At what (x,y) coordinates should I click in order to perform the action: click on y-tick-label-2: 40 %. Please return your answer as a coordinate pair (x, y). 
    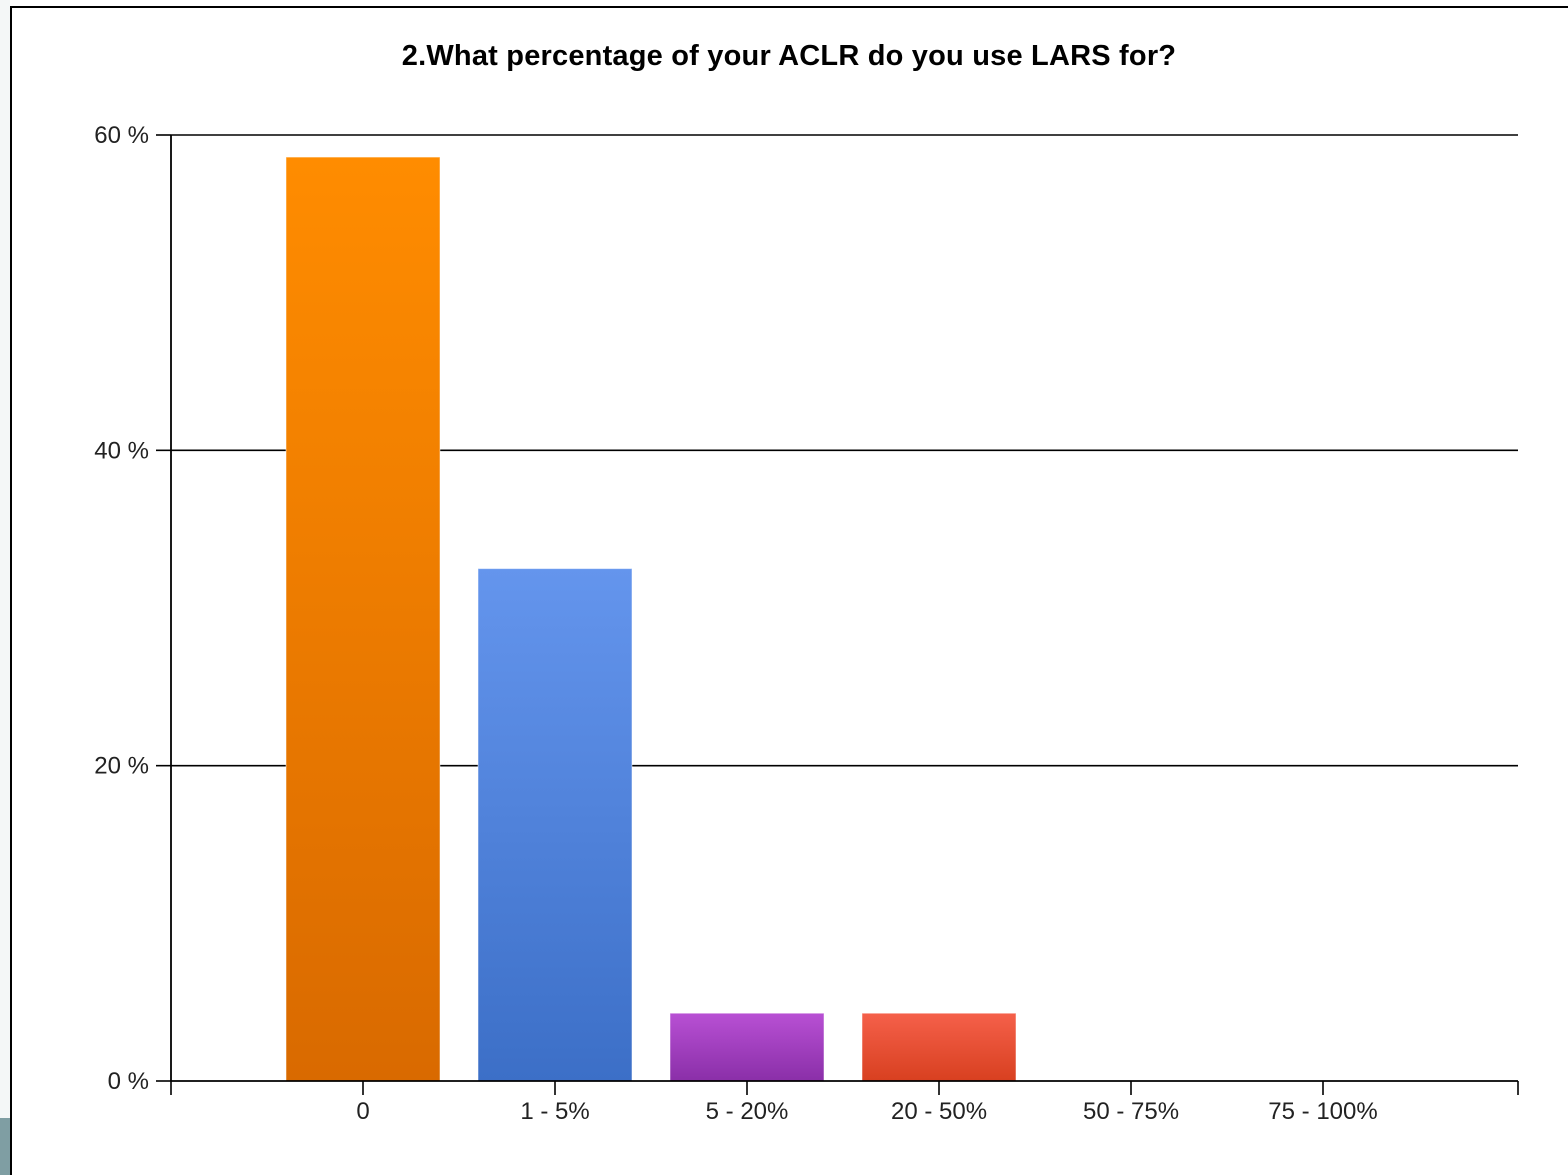
    Looking at the image, I should click on (121, 450).